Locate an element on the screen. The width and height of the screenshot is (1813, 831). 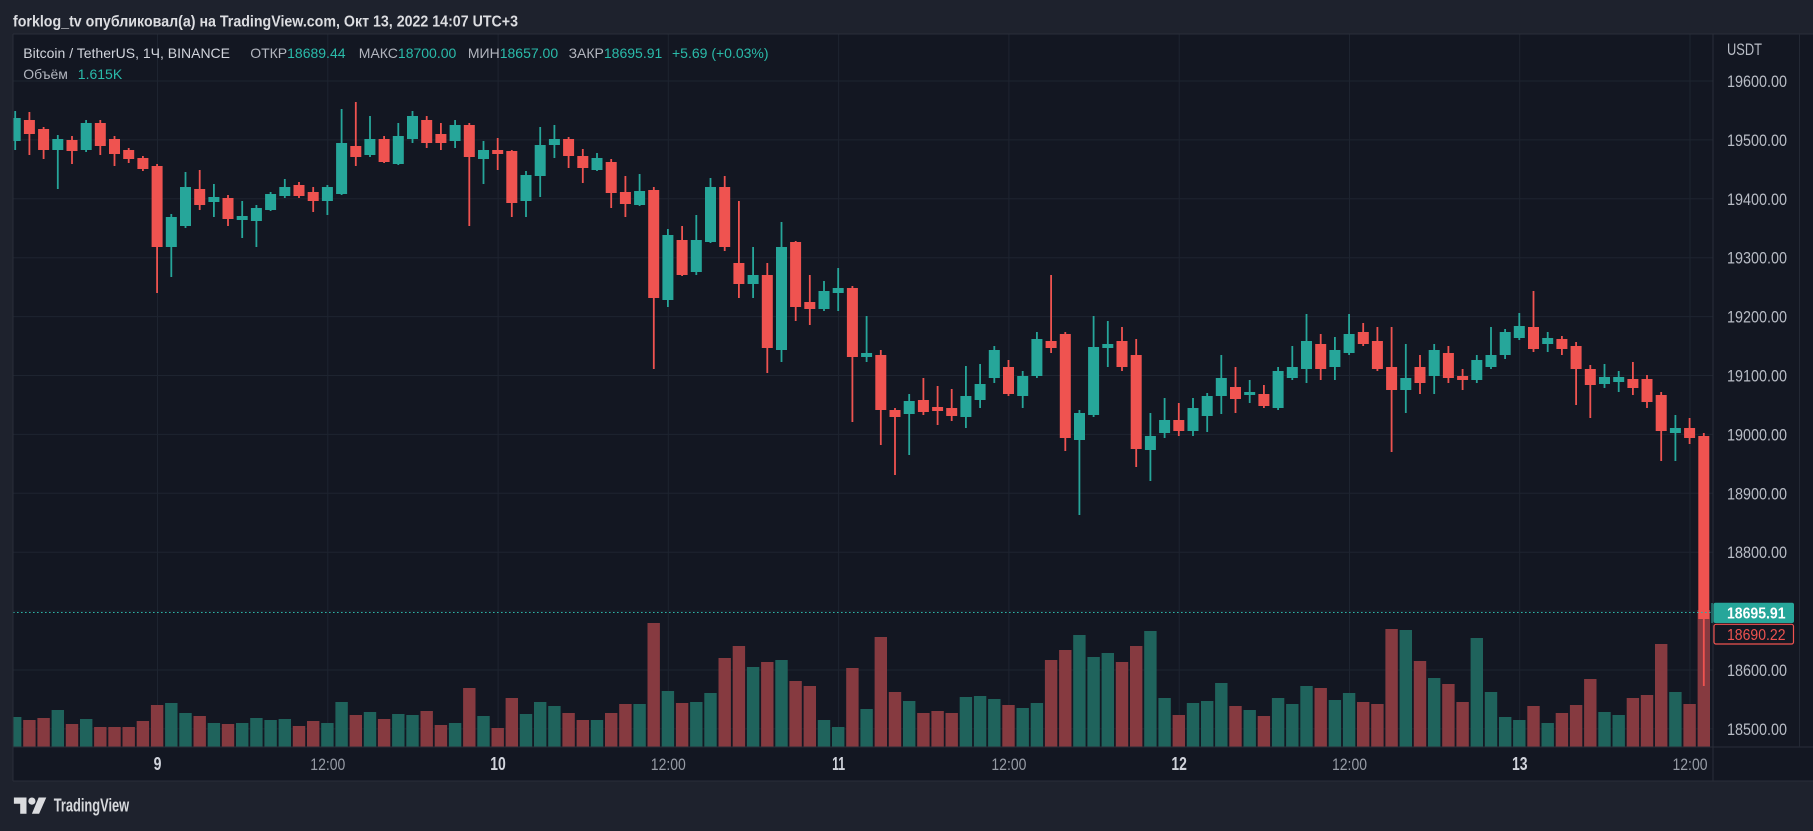
svg-text: 18600.00 is located at coordinates (1757, 671).